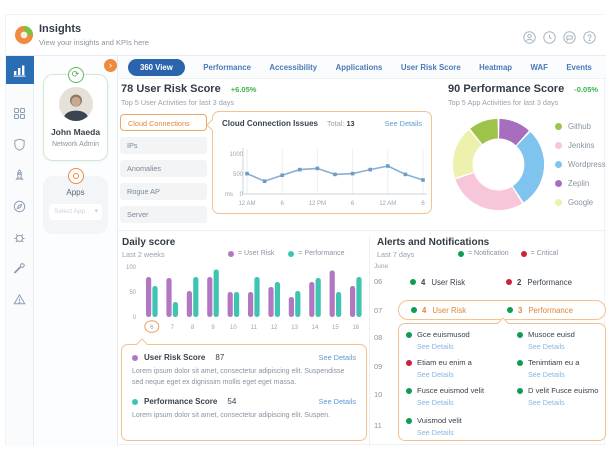 This screenshot has width=610, height=457. Describe the element at coordinates (270, 123) in the screenshot. I see `cloud-issues-title: Cloud Connection Issues` at that location.